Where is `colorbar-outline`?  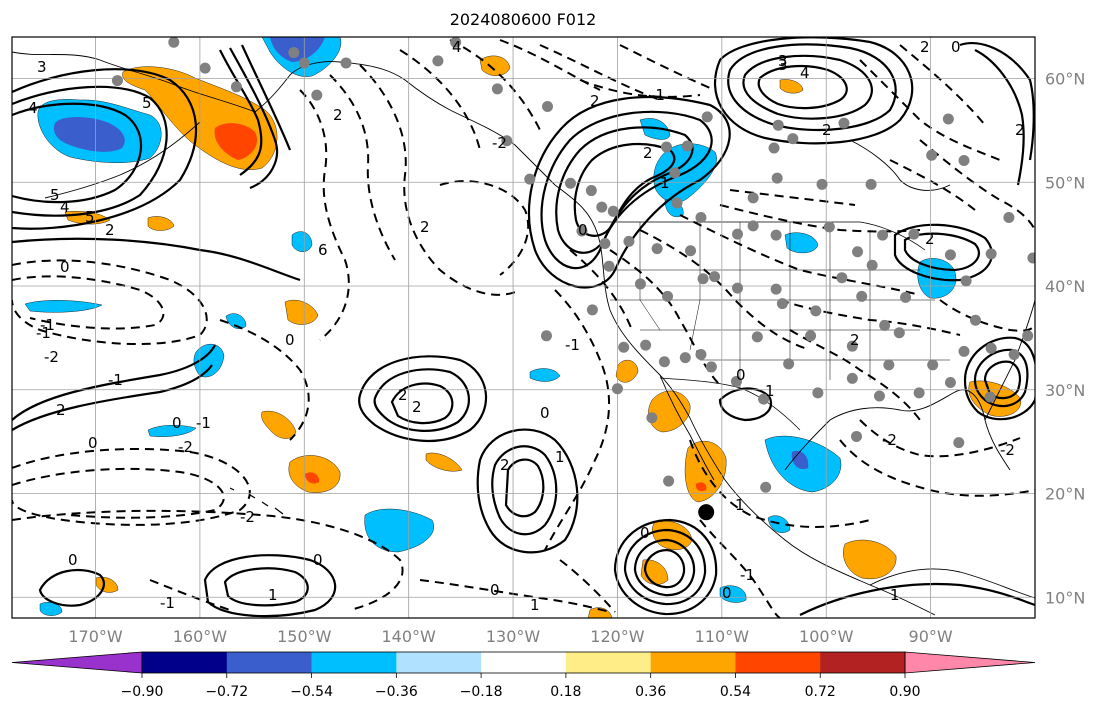
colorbar-outline is located at coordinates (523, 662).